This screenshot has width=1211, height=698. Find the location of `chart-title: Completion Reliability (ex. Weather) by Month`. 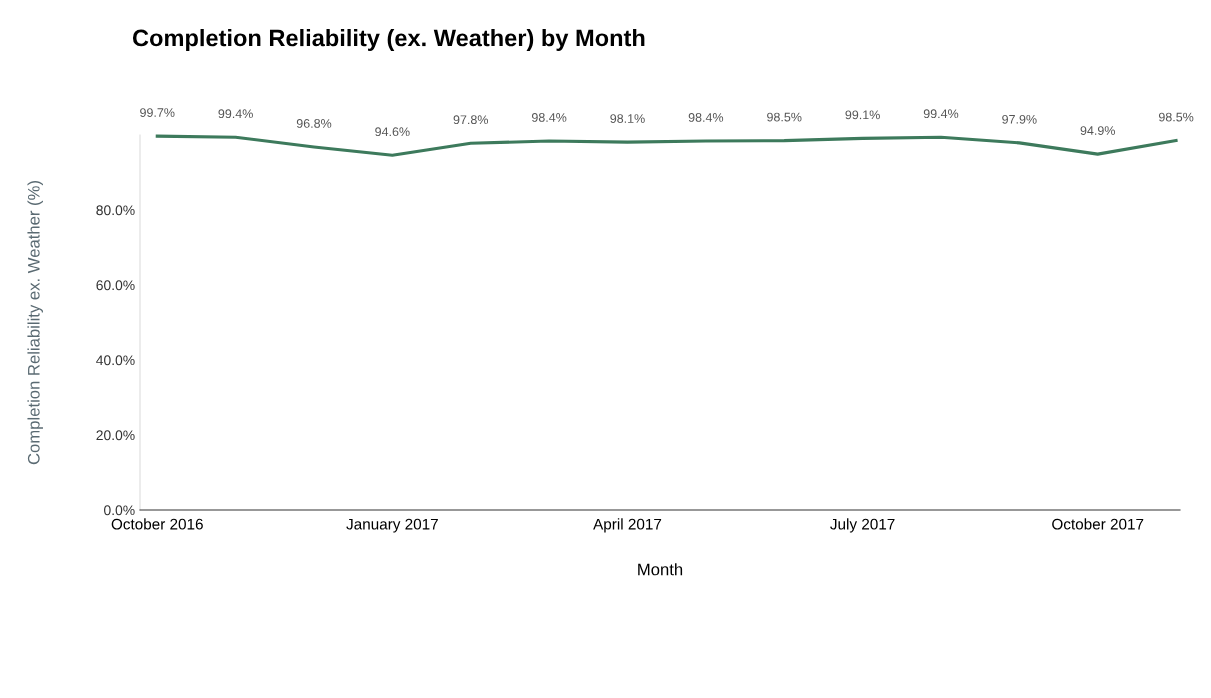

chart-title: Completion Reliability (ex. Weather) by Month is located at coordinates (388, 40).